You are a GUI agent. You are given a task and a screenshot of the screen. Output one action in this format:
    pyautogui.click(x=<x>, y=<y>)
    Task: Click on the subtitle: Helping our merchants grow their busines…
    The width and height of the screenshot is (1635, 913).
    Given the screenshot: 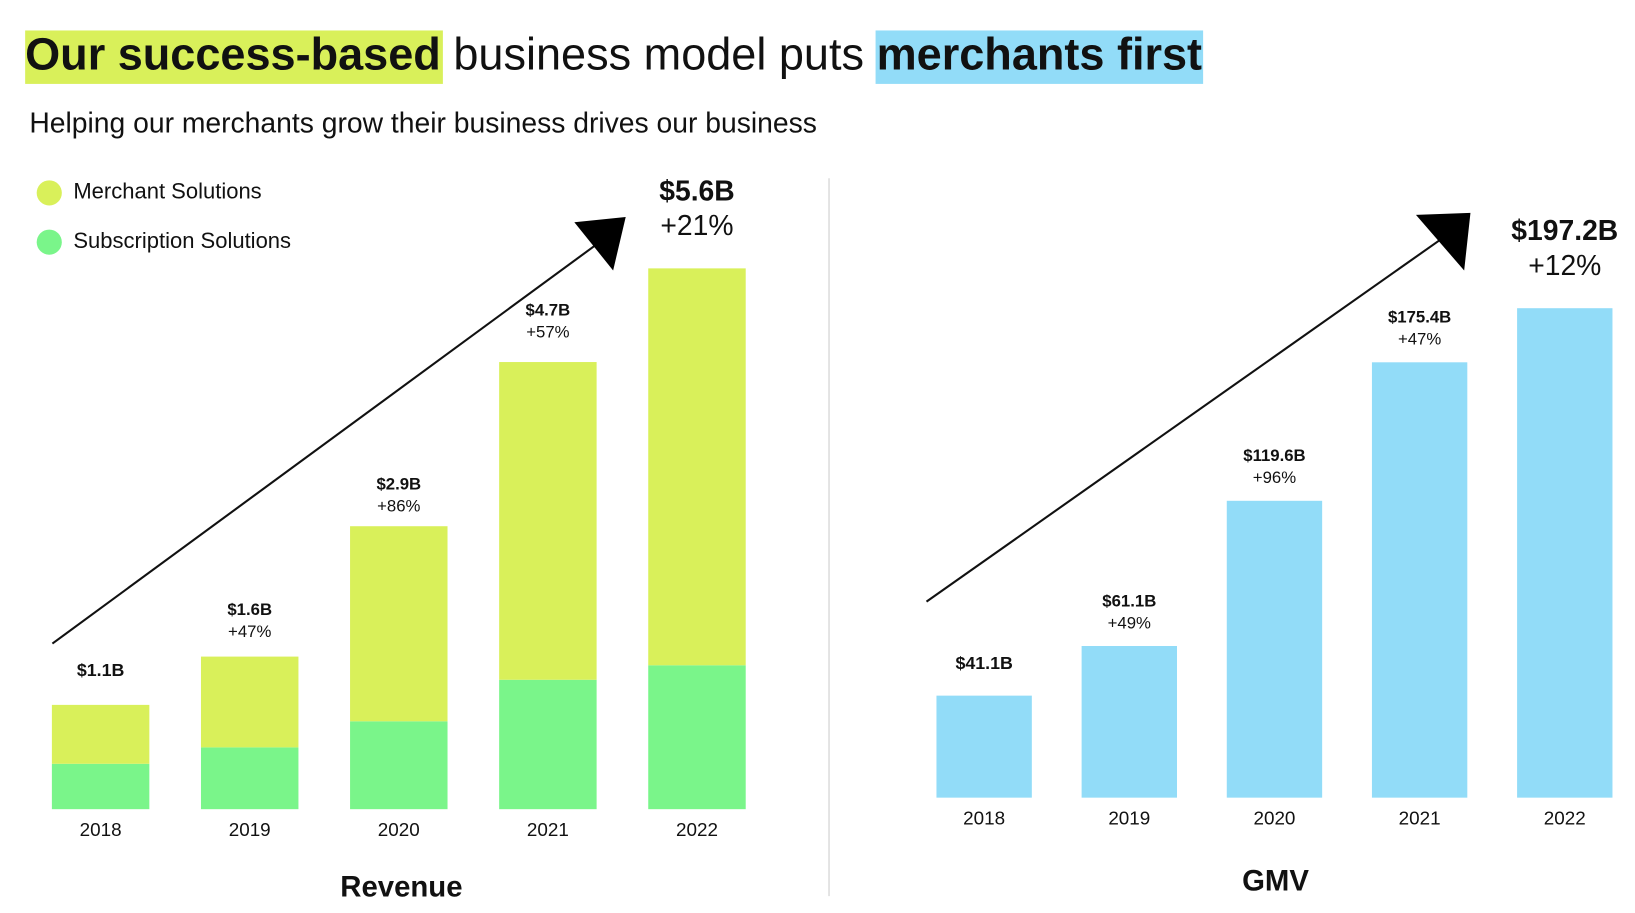 What is the action you would take?
    pyautogui.click(x=423, y=122)
    